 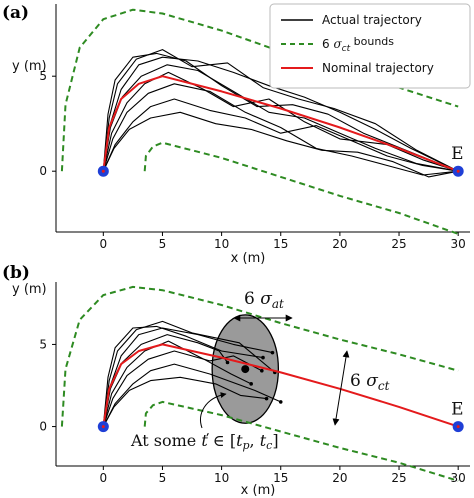 What do you see at coordinates (163, 244) in the screenshot?
I see `panel-a-x-tick-label: 5` at bounding box center [163, 244].